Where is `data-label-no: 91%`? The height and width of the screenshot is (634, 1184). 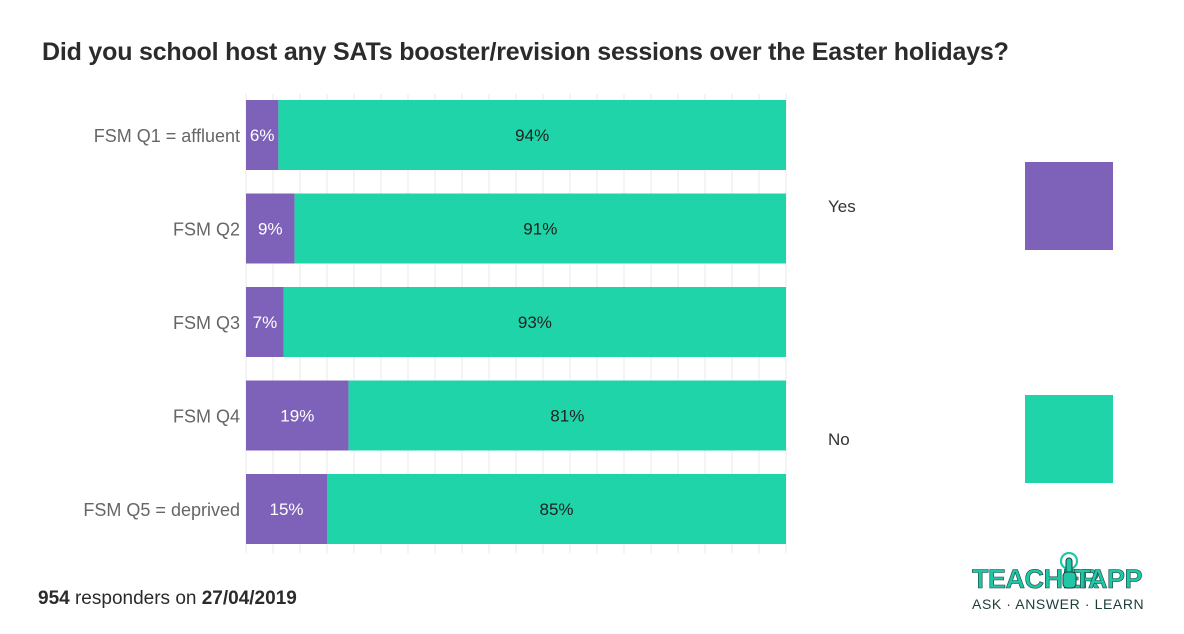 data-label-no: 91% is located at coordinates (540, 229).